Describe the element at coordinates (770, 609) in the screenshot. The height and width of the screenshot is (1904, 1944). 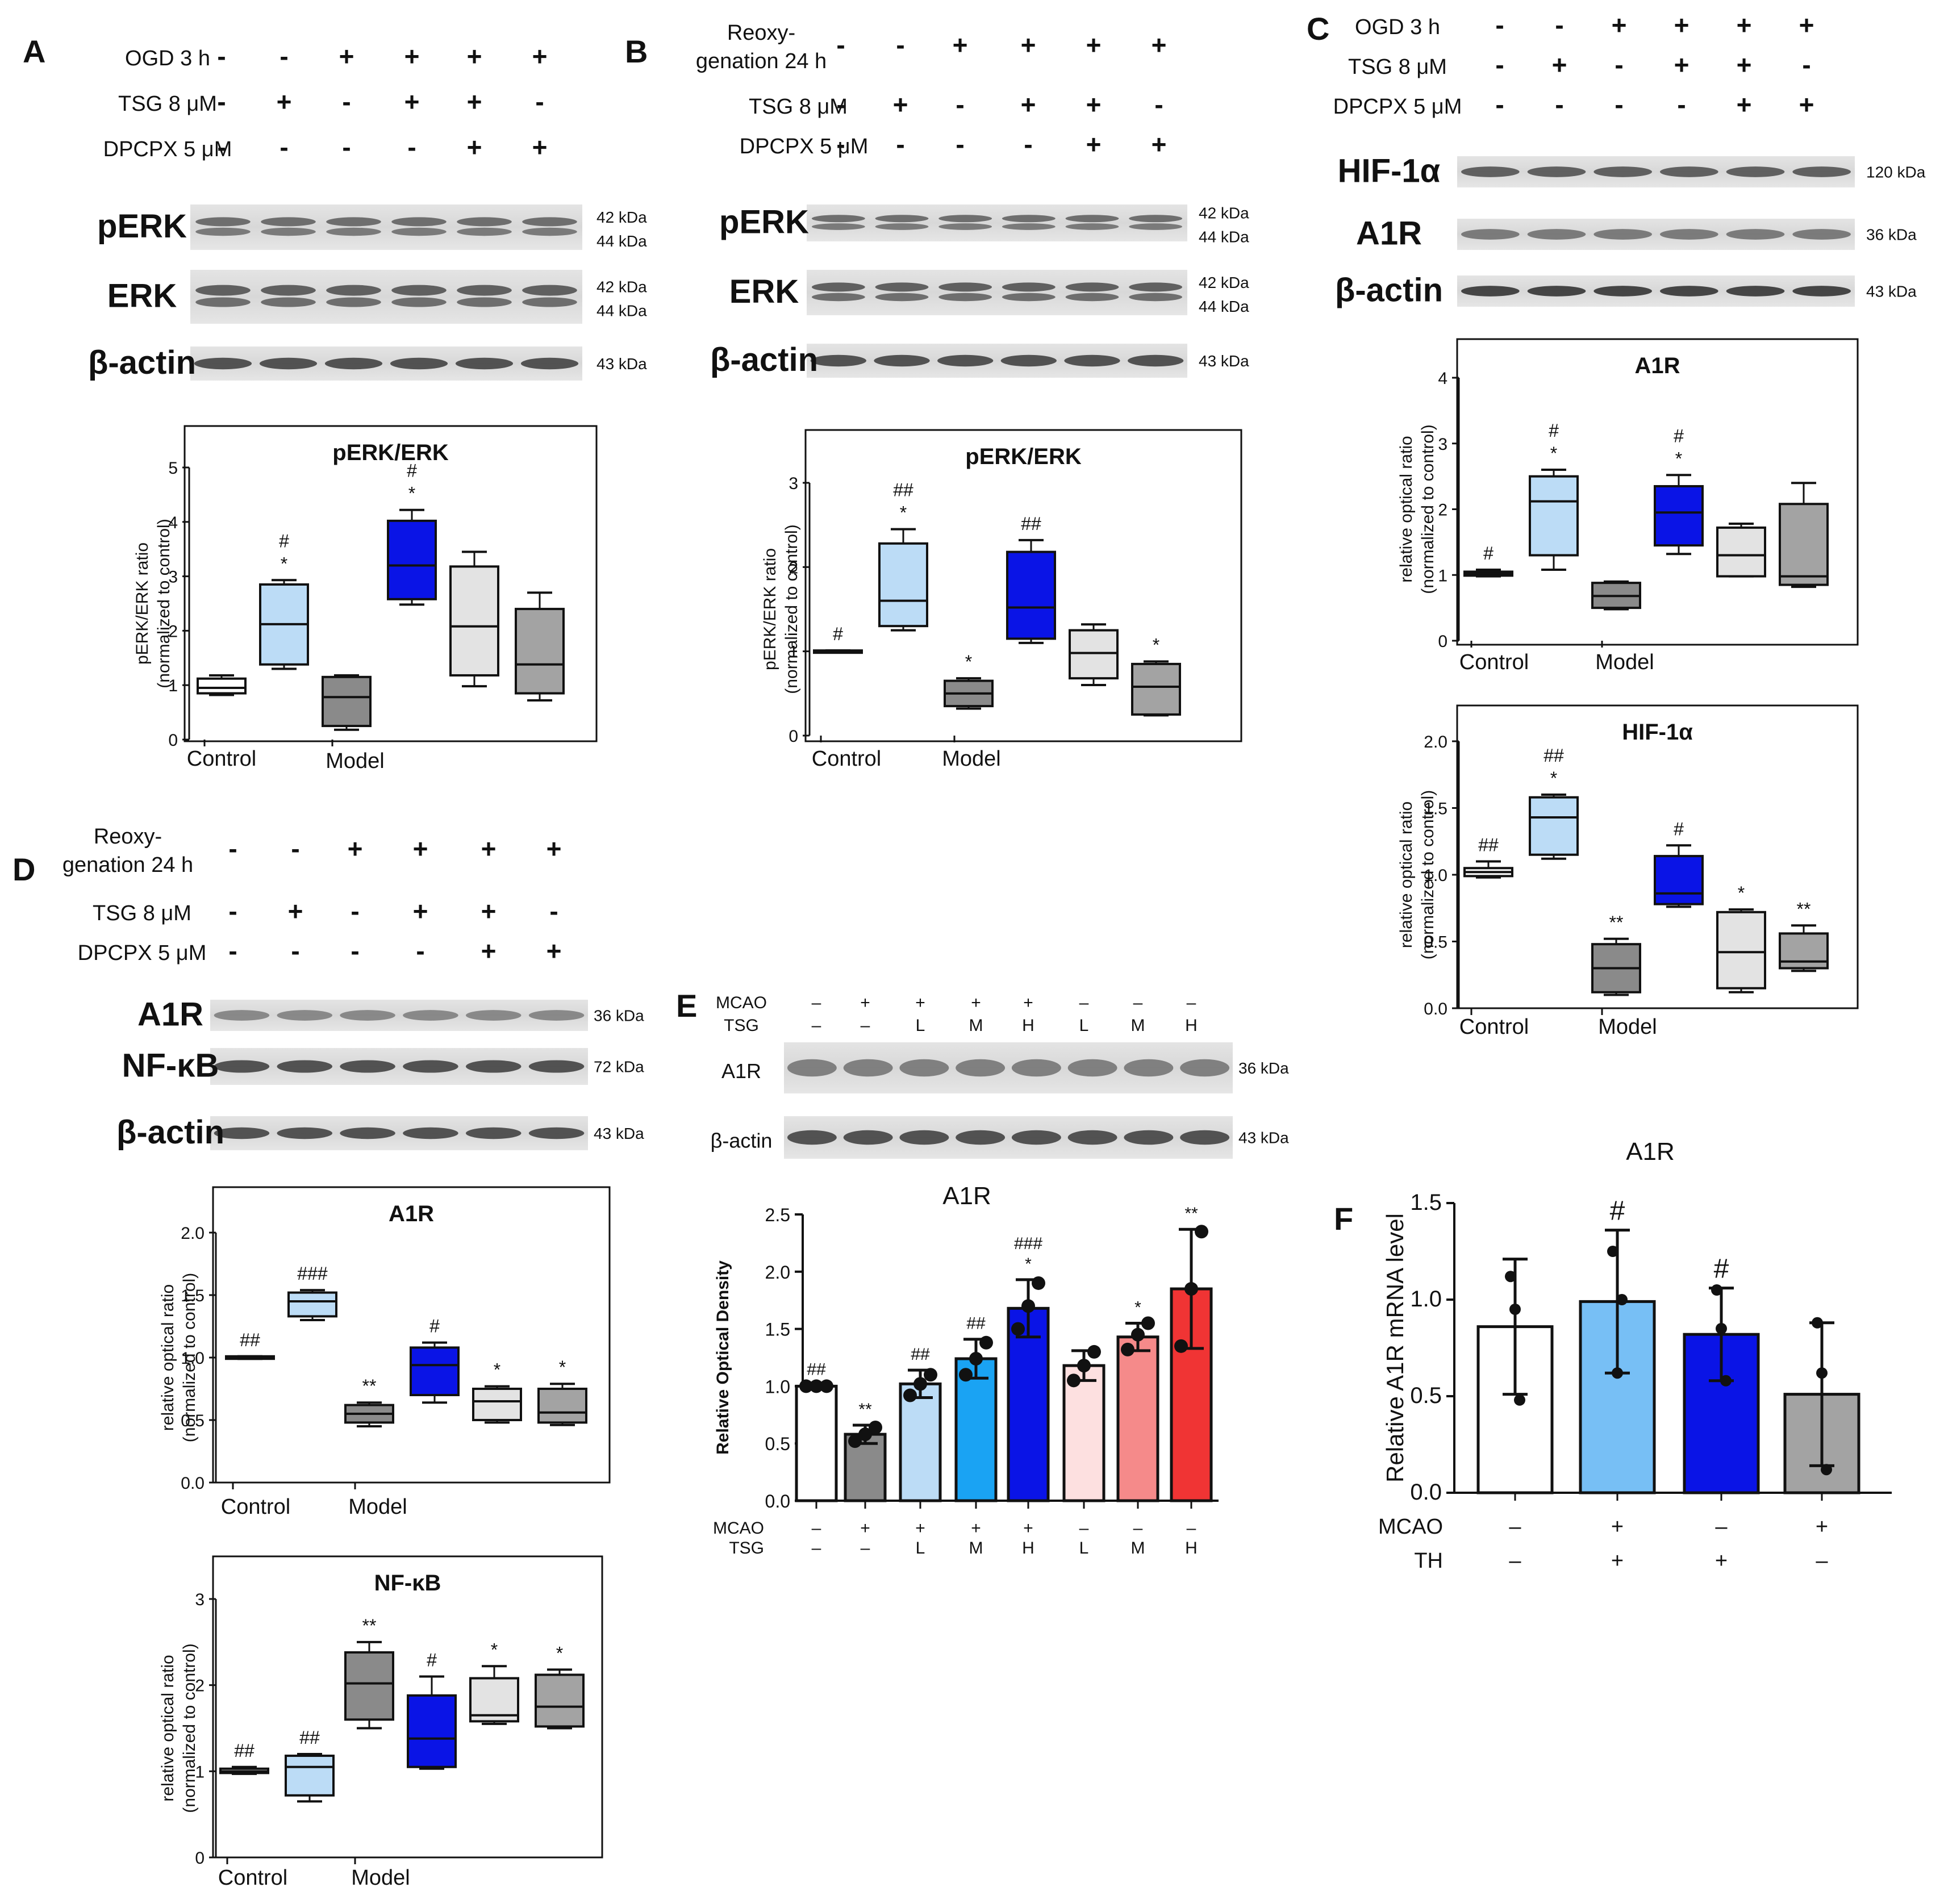
I see `y-axis-label: pERK/ERK ratio` at that location.